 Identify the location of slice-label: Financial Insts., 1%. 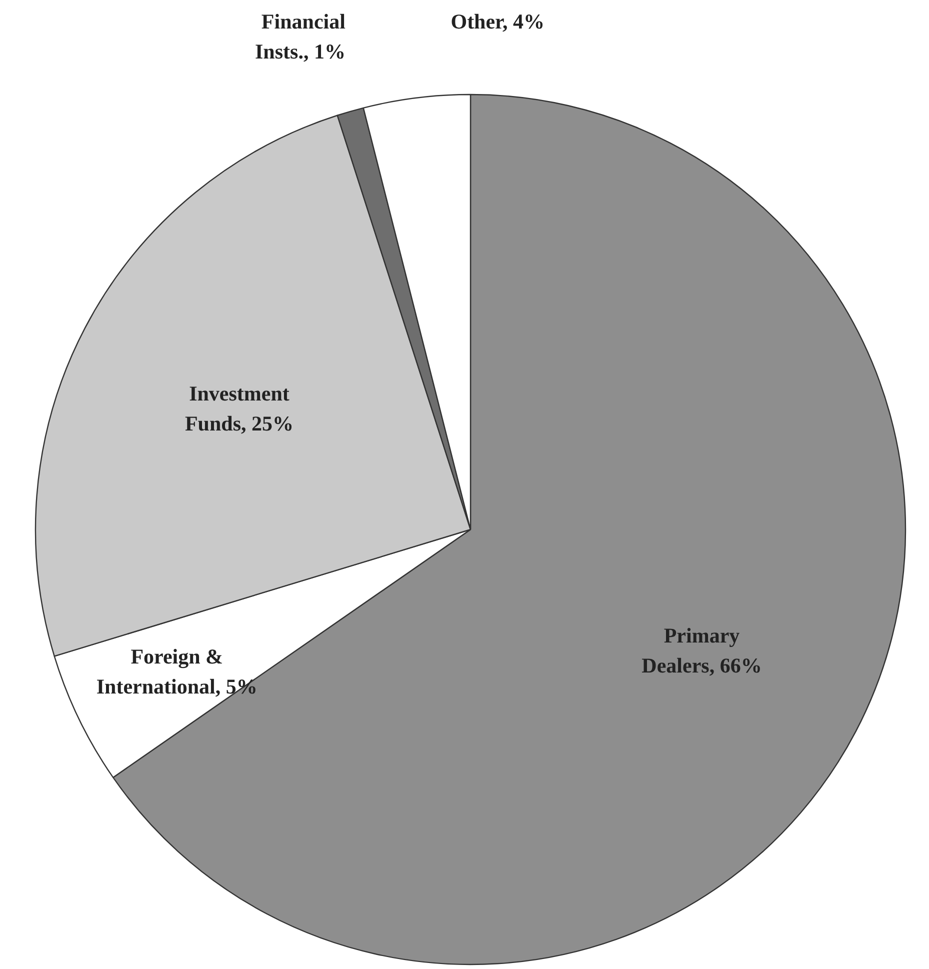
(300, 37).